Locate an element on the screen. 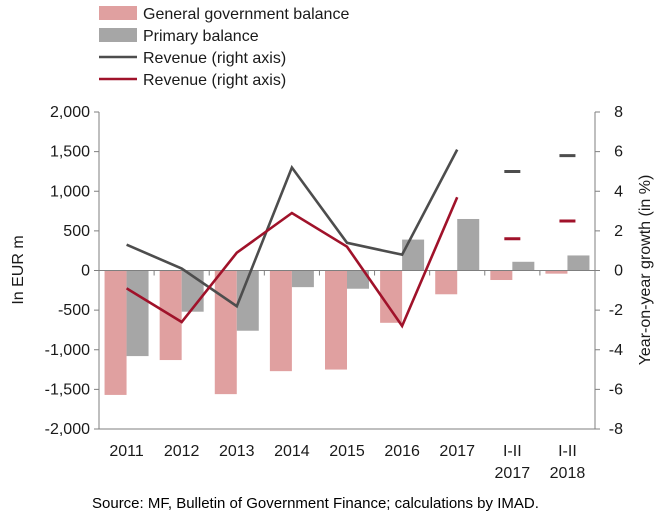 This screenshot has height=517, width=667. right-tick-label: -6 is located at coordinates (616, 389).